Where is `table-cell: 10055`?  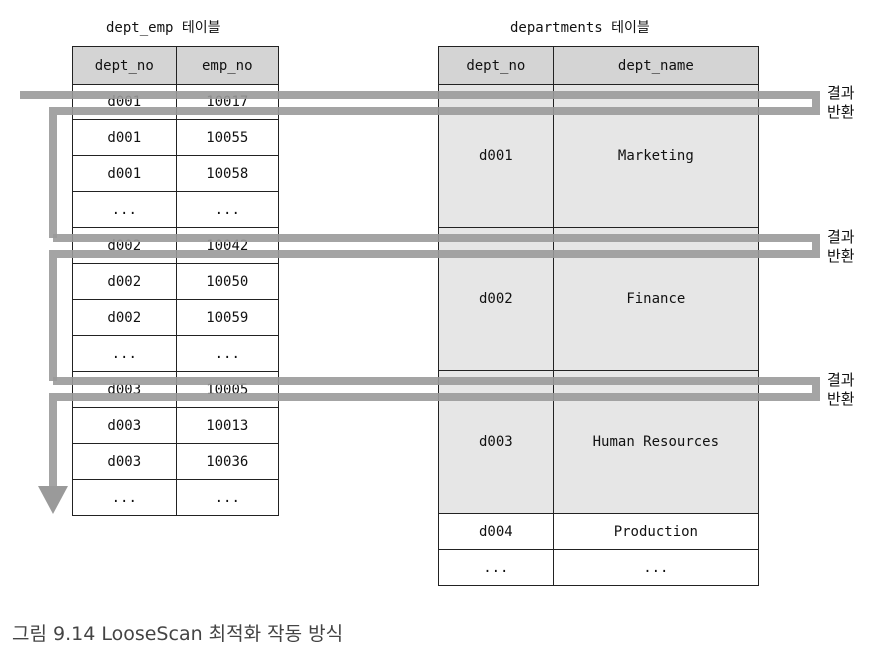
table-cell: 10055 is located at coordinates (227, 137).